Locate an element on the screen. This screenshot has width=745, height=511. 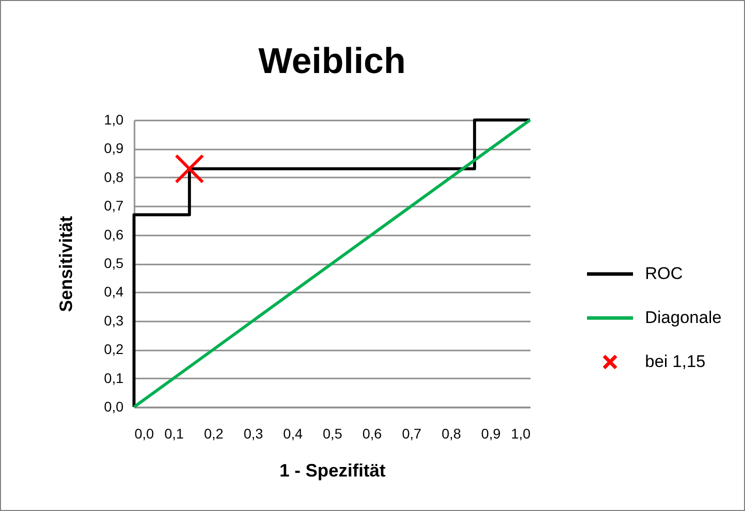
y-tick-label: 0,3 is located at coordinates (114, 320).